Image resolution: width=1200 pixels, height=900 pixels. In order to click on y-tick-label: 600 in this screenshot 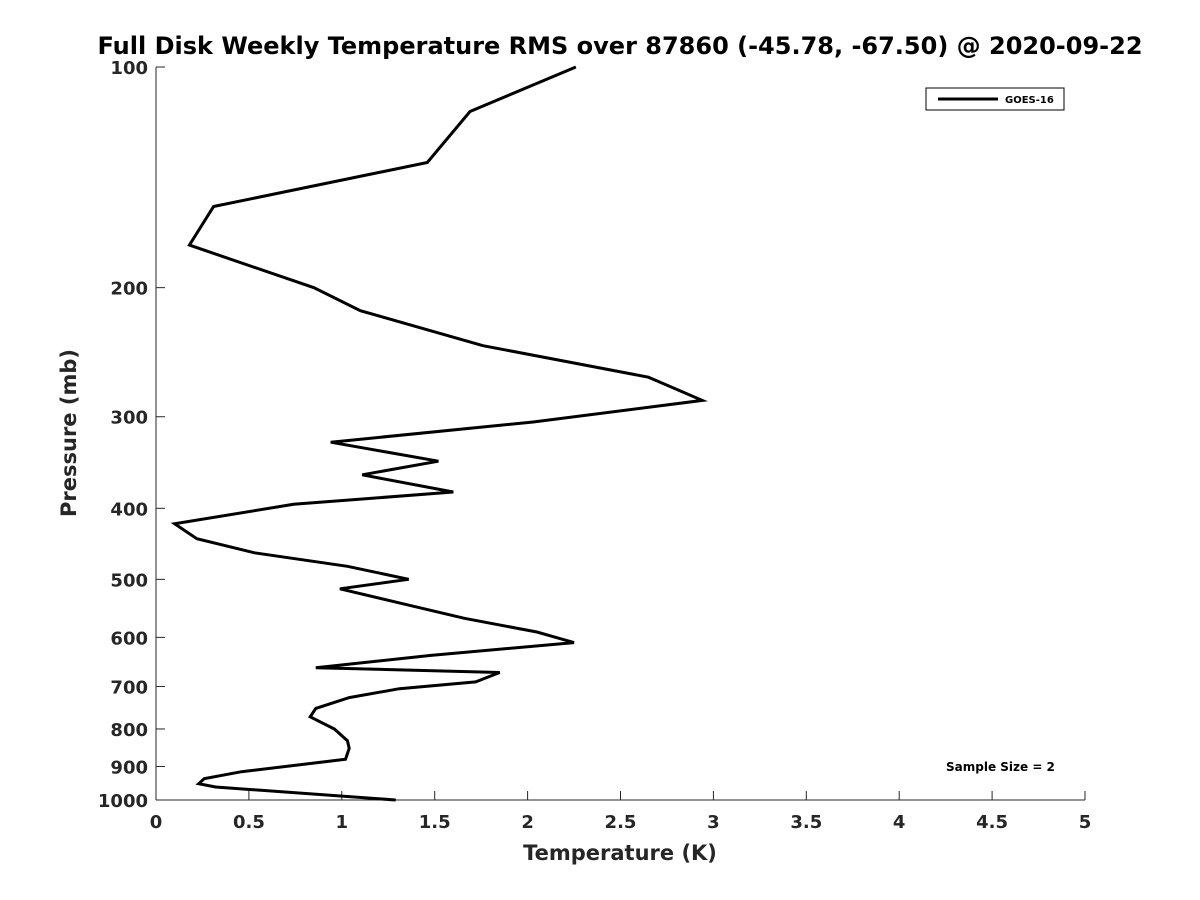, I will do `click(129, 638)`.